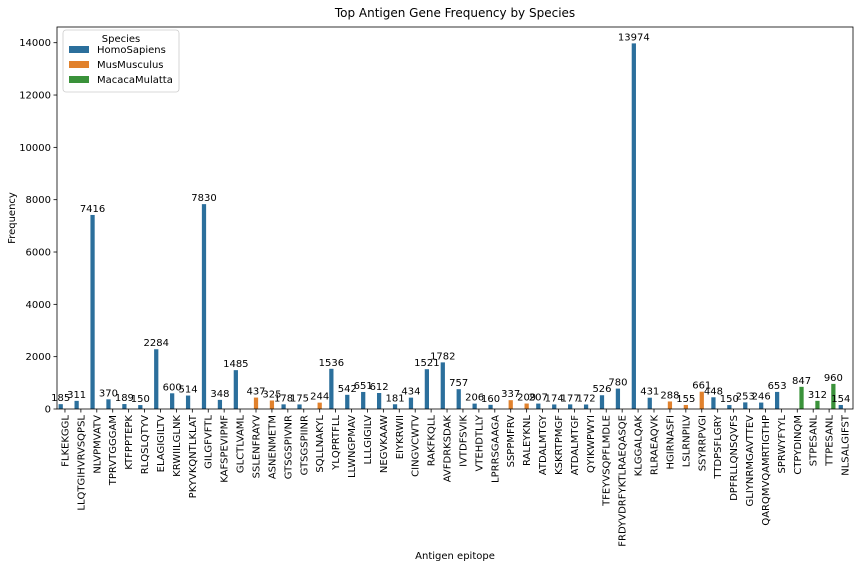 The image size is (856, 568). What do you see at coordinates (235, 389) in the screenshot?
I see `bar-glctlvaml` at bounding box center [235, 389].